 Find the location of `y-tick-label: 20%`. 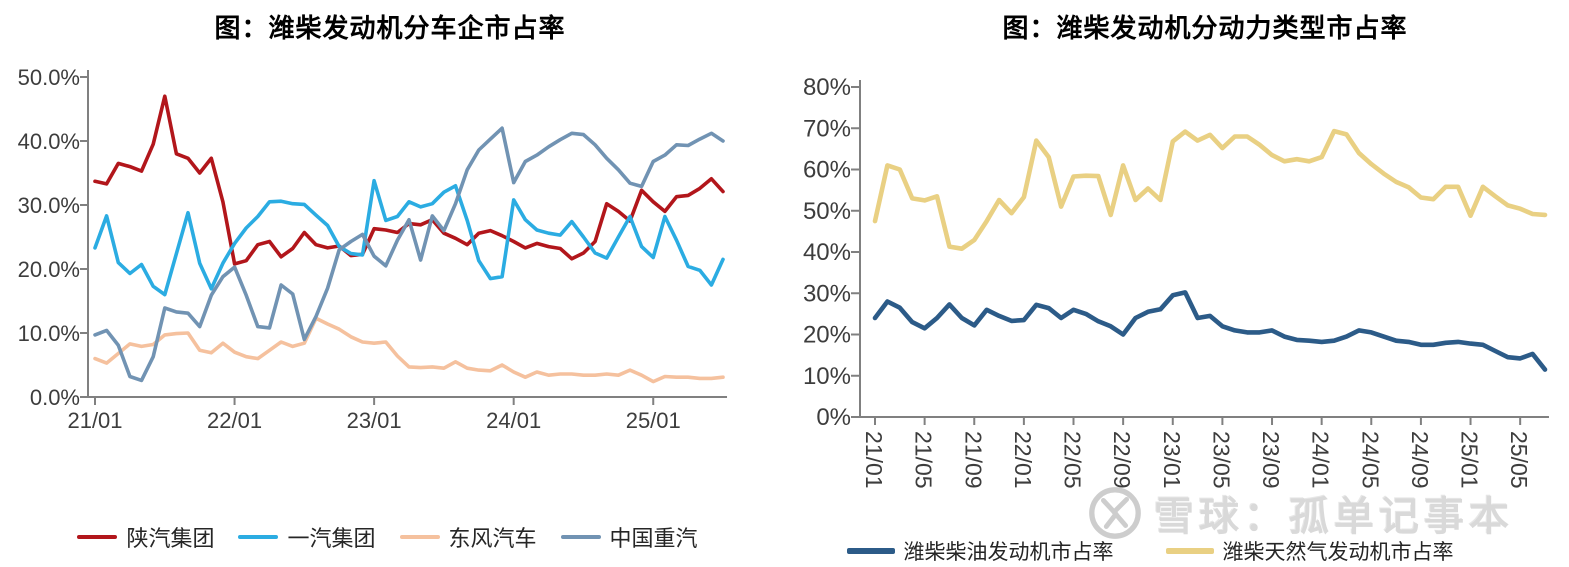

y-tick-label: 20% is located at coordinates (827, 335).